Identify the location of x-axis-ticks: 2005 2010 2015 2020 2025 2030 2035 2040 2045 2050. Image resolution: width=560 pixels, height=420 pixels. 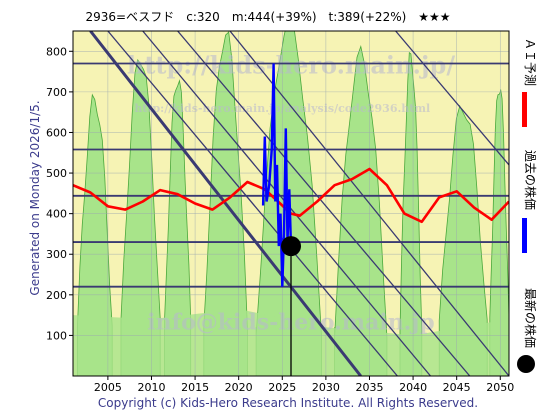
(304, 385).